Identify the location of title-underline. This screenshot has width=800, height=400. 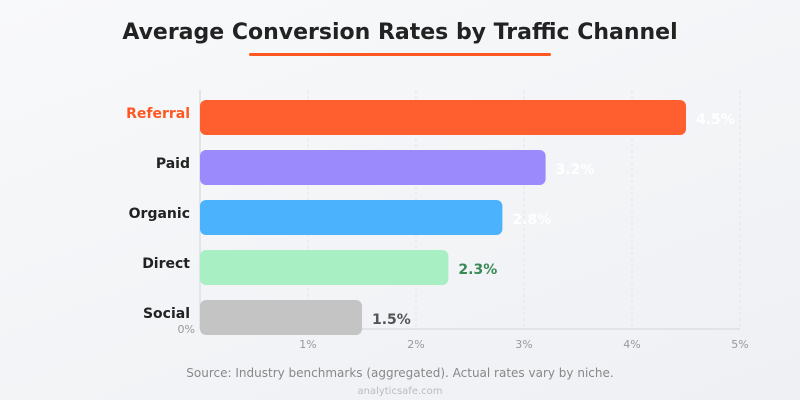
(400, 54).